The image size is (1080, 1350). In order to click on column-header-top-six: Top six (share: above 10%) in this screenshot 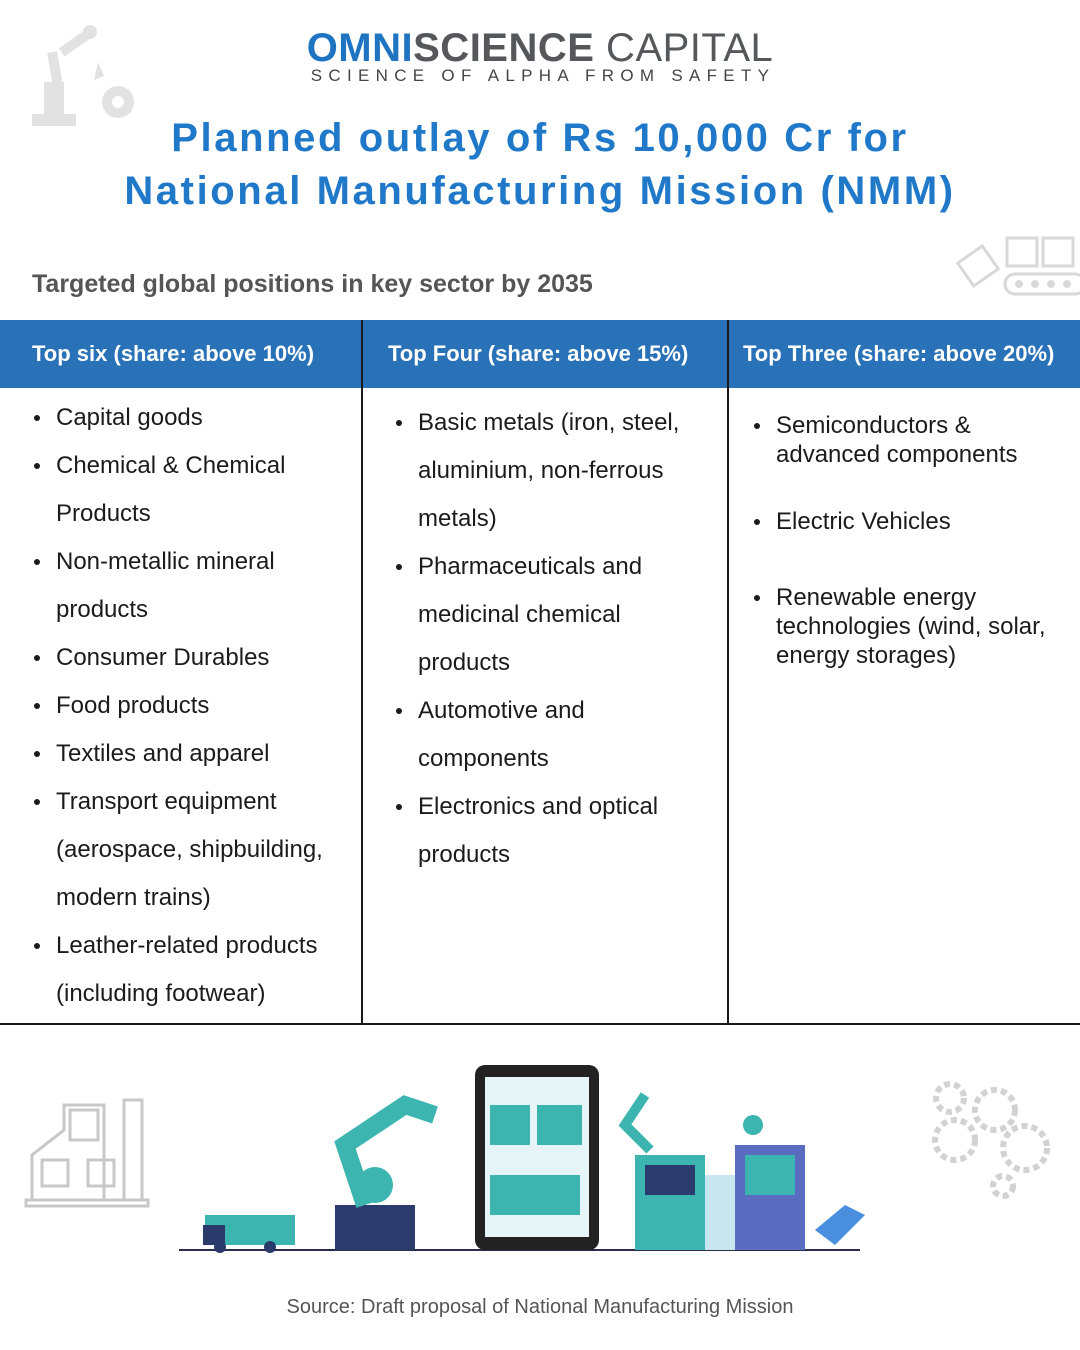, I will do `click(173, 353)`.